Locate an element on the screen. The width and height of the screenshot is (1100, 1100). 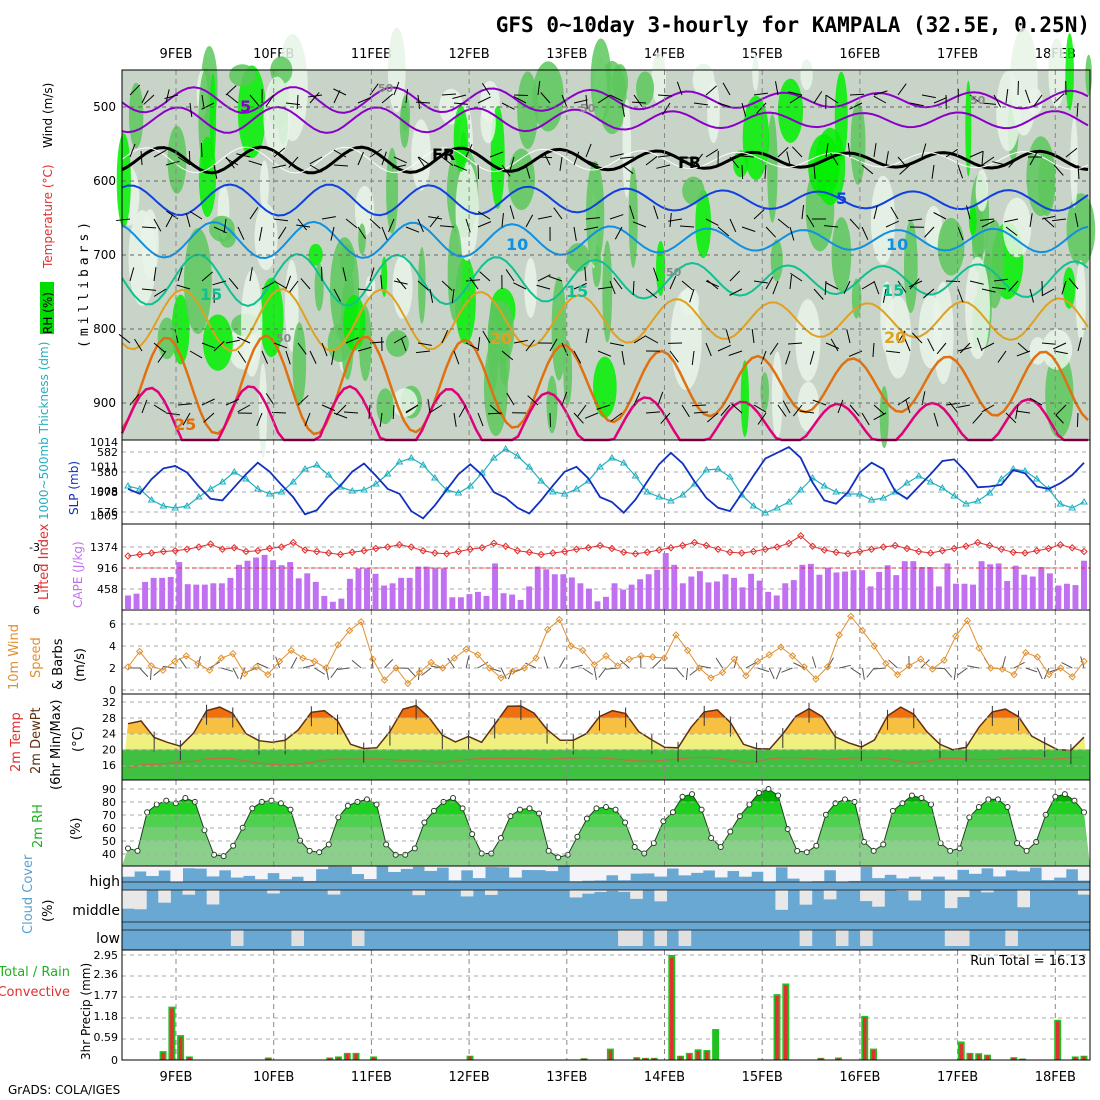
temp-tick-label: 16 is located at coordinates (109, 765).